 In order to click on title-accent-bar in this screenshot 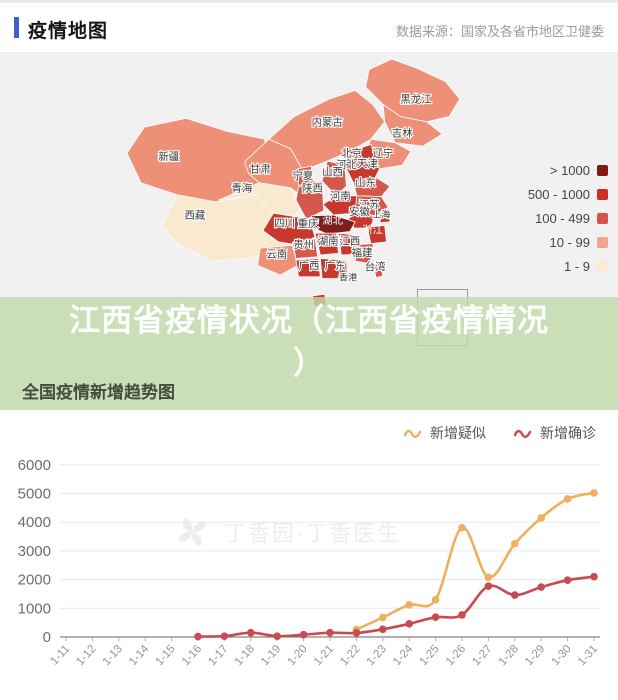, I will do `click(16, 27)`.